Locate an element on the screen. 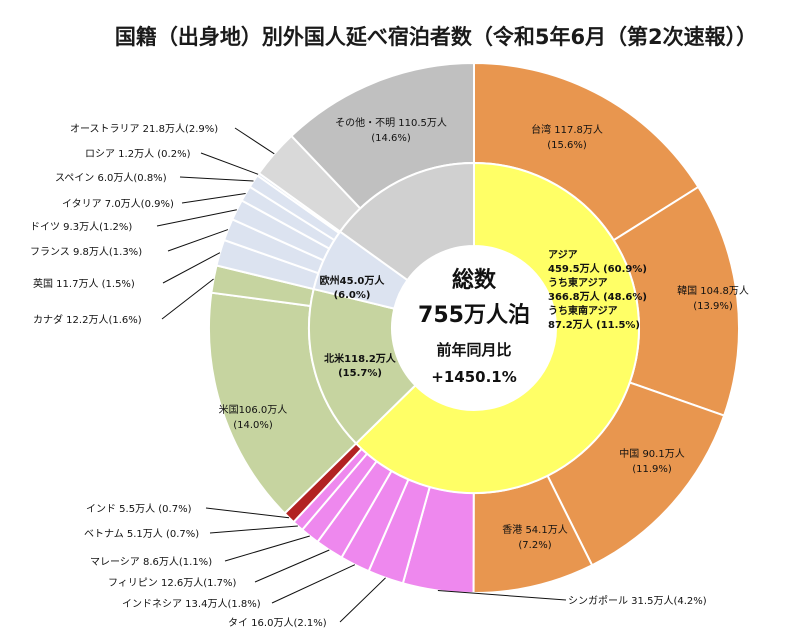 The height and width of the screenshot is (636, 800). inner-label-アジア: アジア is located at coordinates (563, 255).